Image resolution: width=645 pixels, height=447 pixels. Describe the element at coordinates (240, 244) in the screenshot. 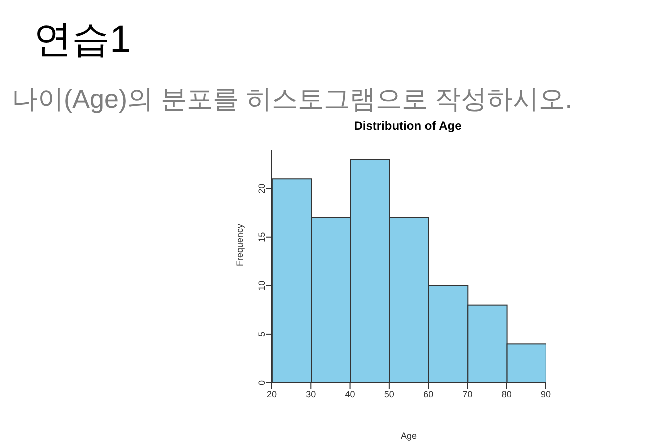

I see `y-axis-title: Frequency` at that location.